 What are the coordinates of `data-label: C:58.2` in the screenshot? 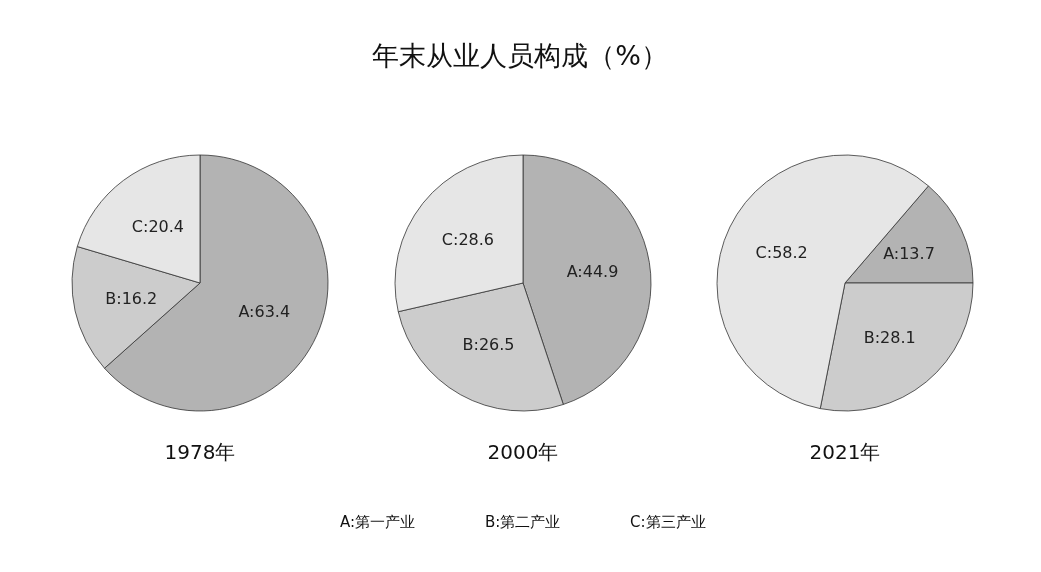 It's located at (781, 252).